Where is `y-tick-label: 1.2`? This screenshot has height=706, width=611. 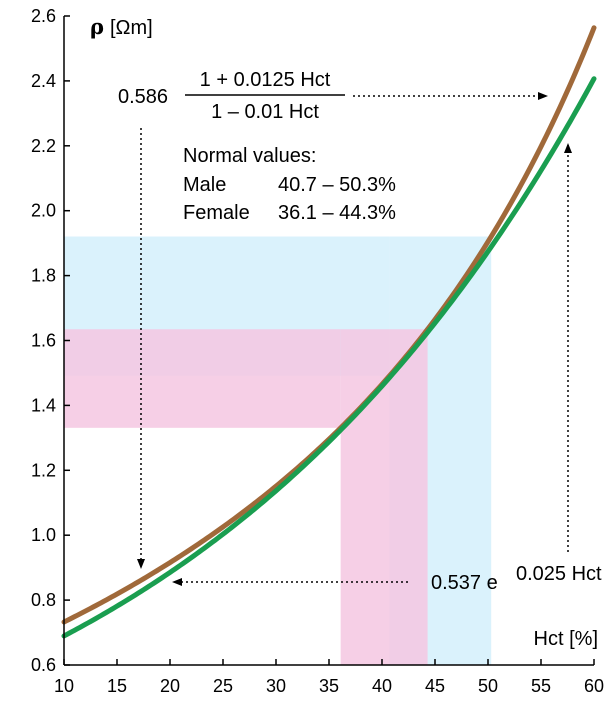
y-tick-label: 1.2 is located at coordinates (43, 470).